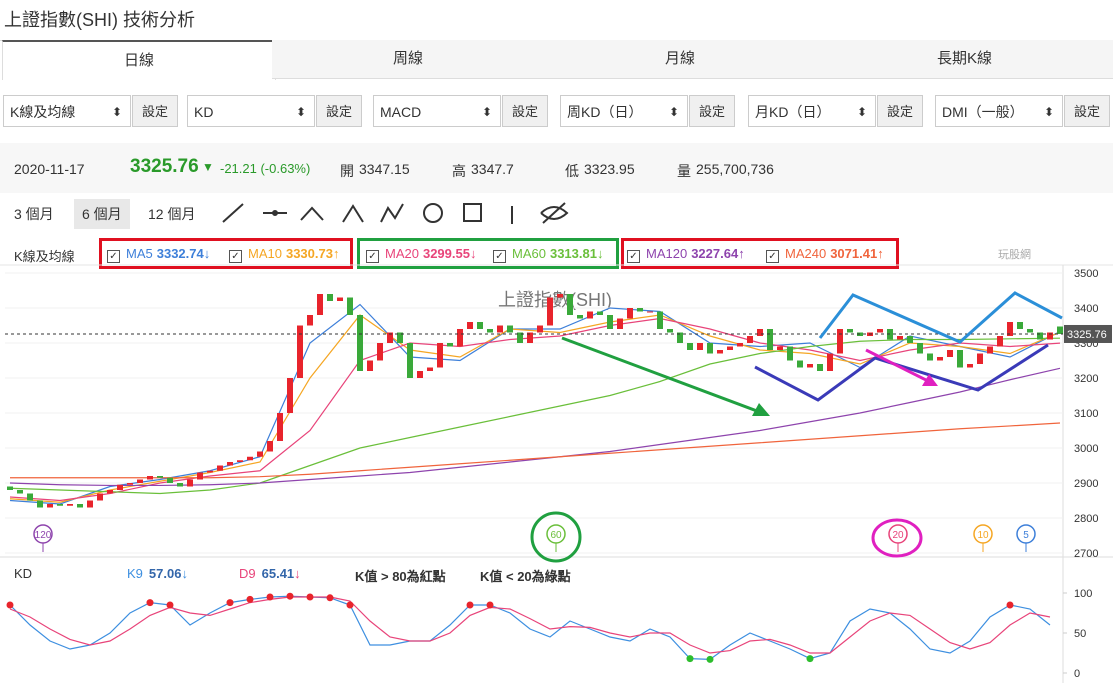 Image resolution: width=1118 pixels, height=683 pixels. Describe the element at coordinates (208, 167) in the screenshot. I see `down-icon: ▼` at that location.